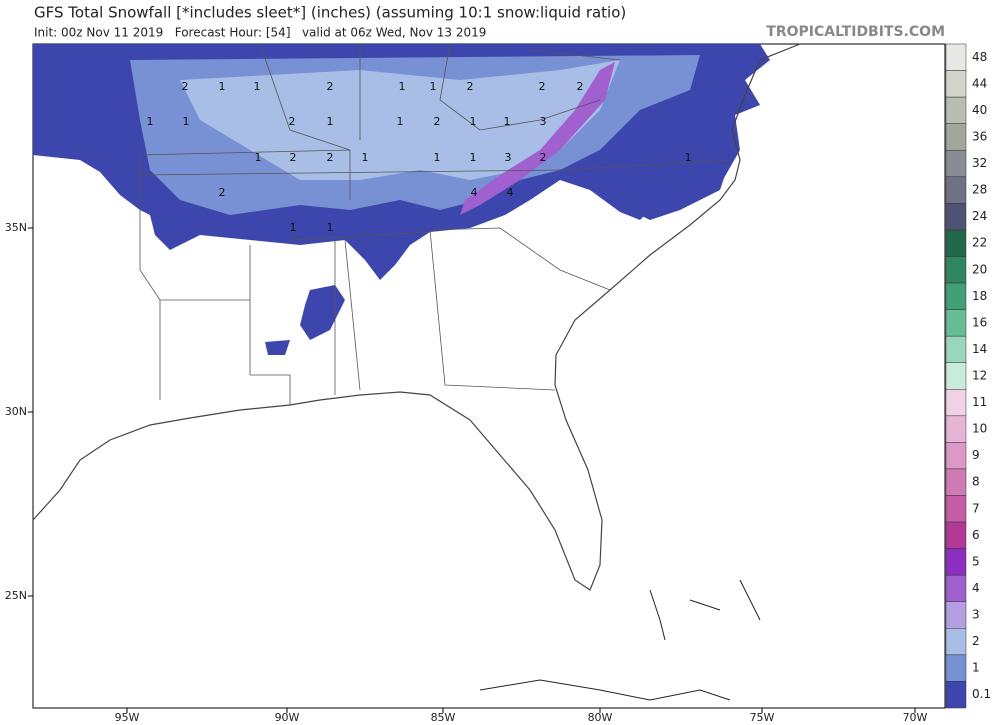  Describe the element at coordinates (915, 717) in the screenshot. I see `lon-label: 70W` at that location.